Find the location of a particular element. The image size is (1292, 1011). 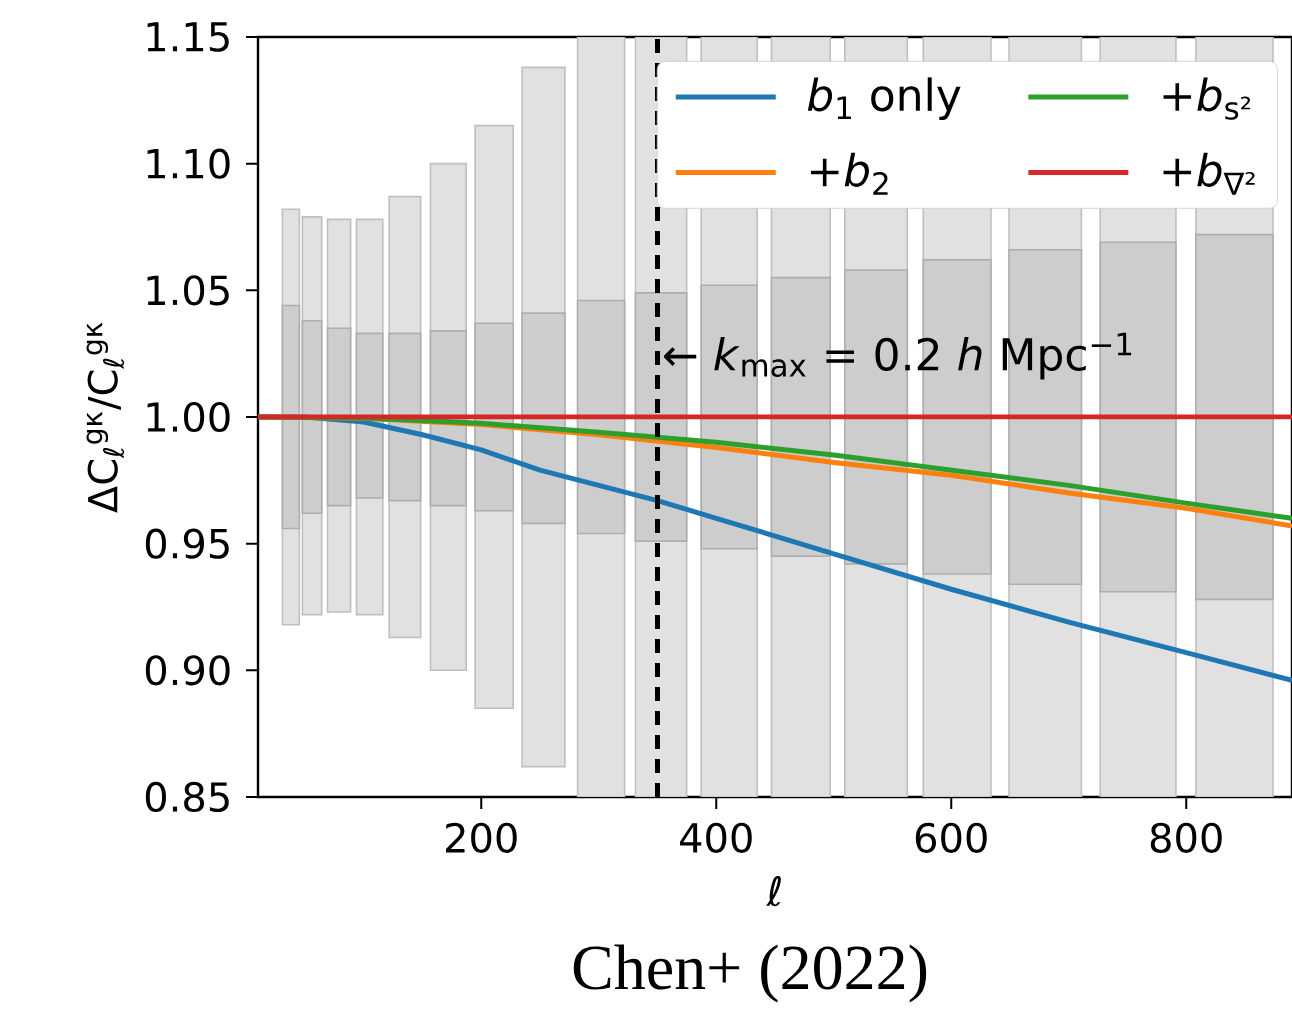

y-tick-label: 1.10 is located at coordinates (188, 163).